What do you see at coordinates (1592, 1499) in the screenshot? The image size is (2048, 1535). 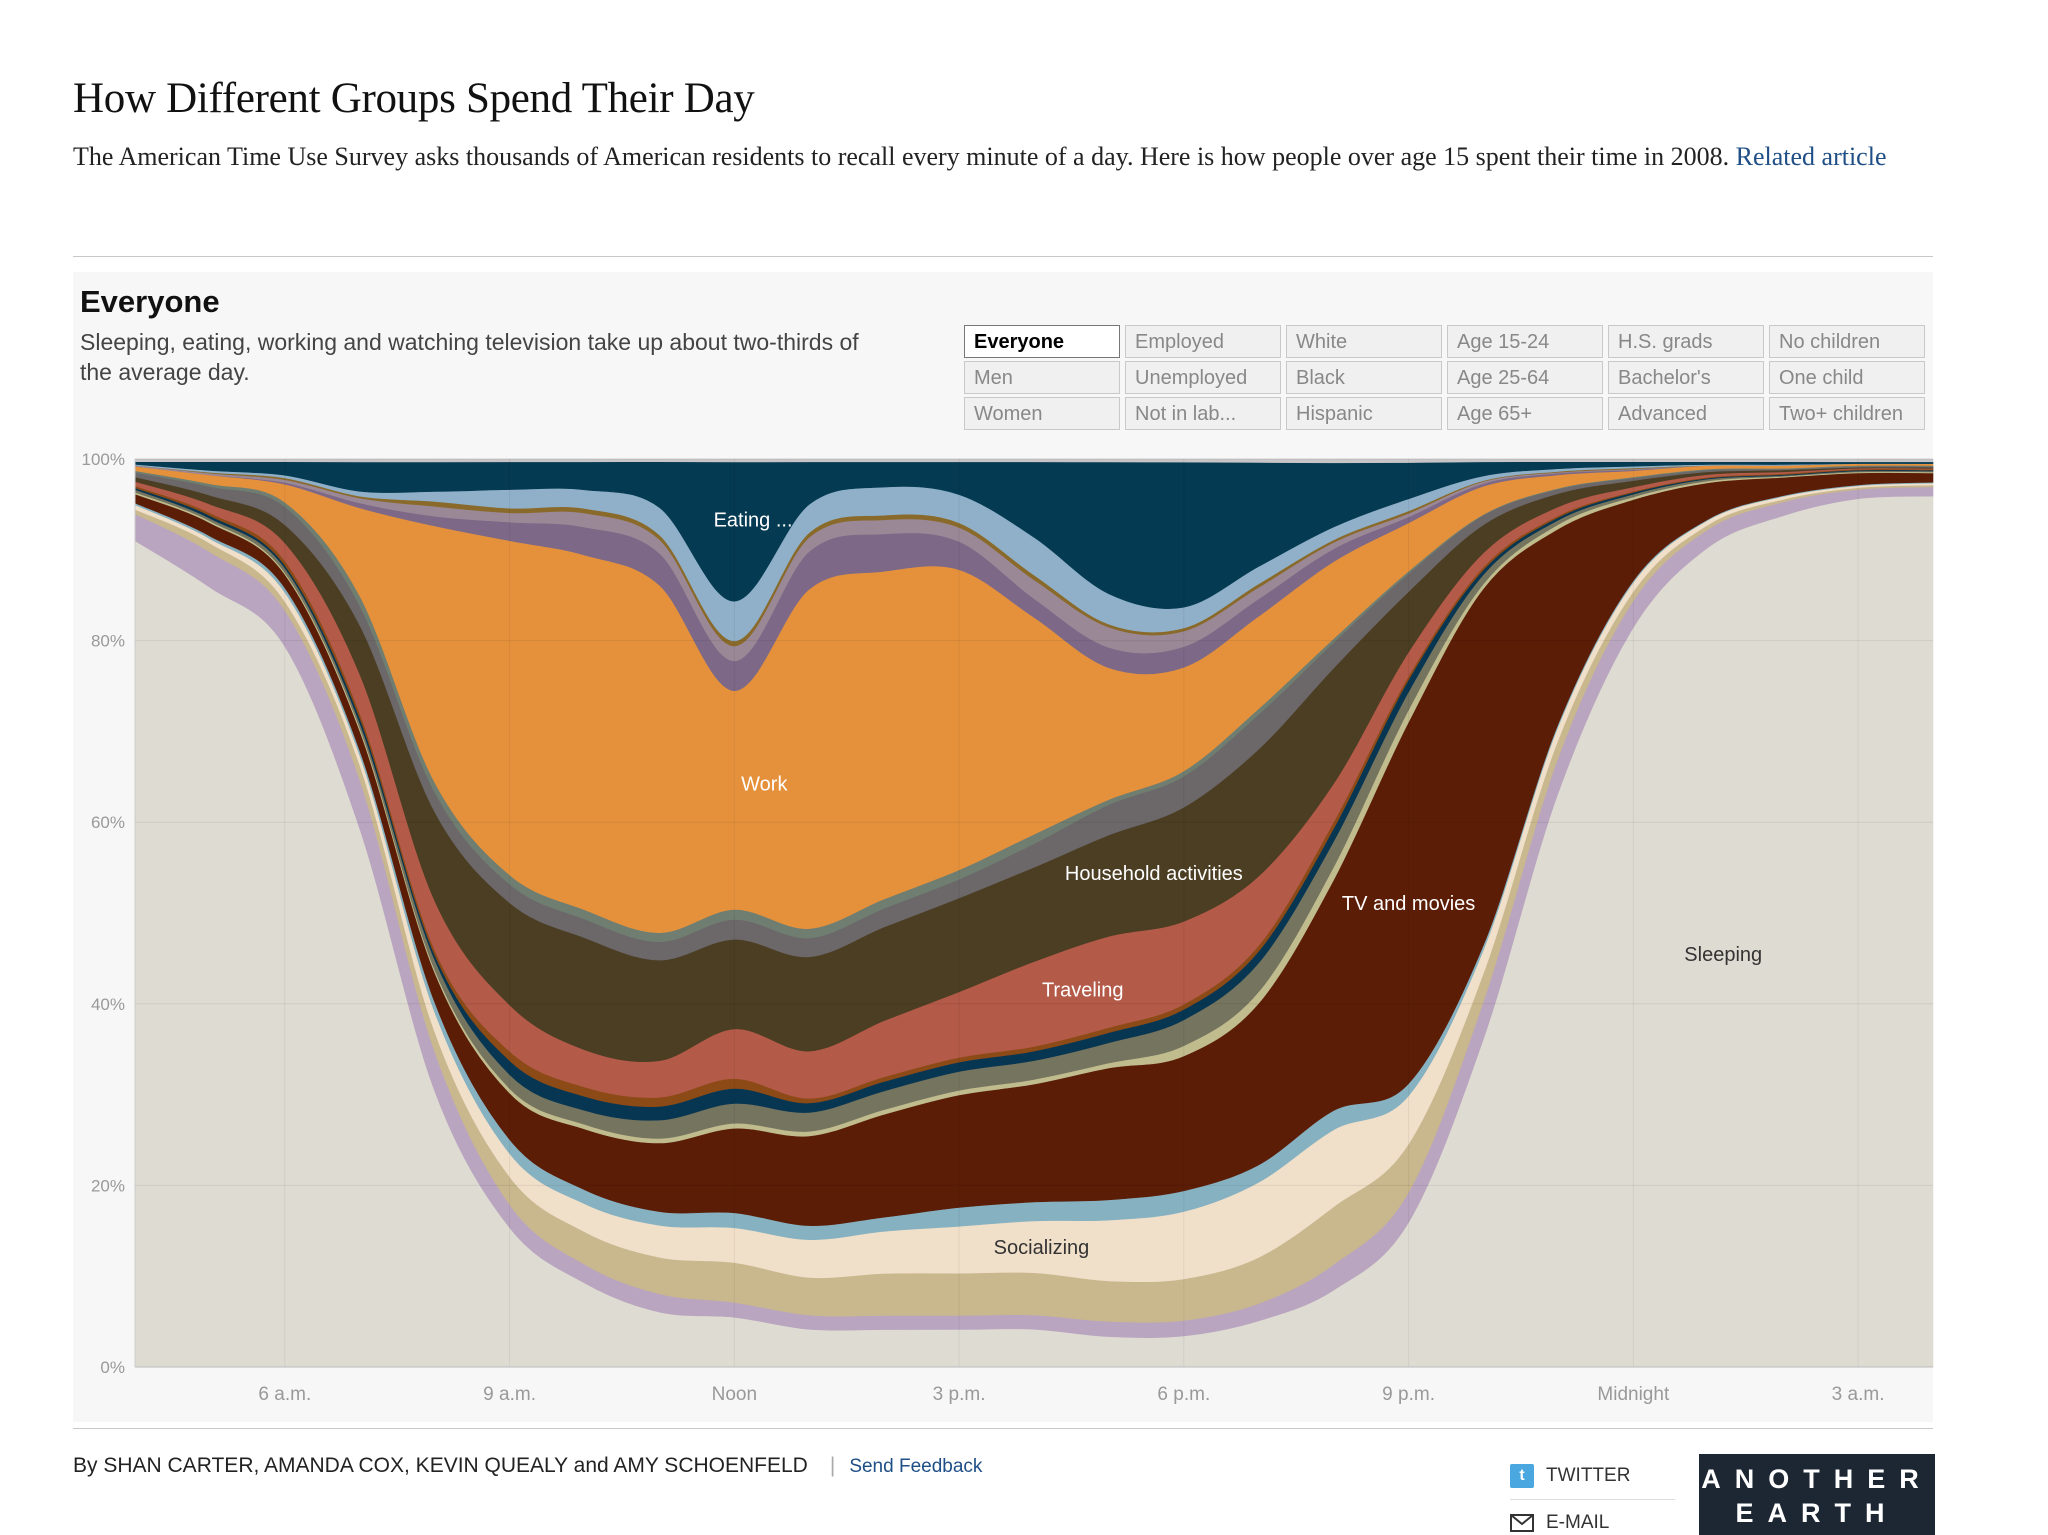 I see `share-divider` at bounding box center [1592, 1499].